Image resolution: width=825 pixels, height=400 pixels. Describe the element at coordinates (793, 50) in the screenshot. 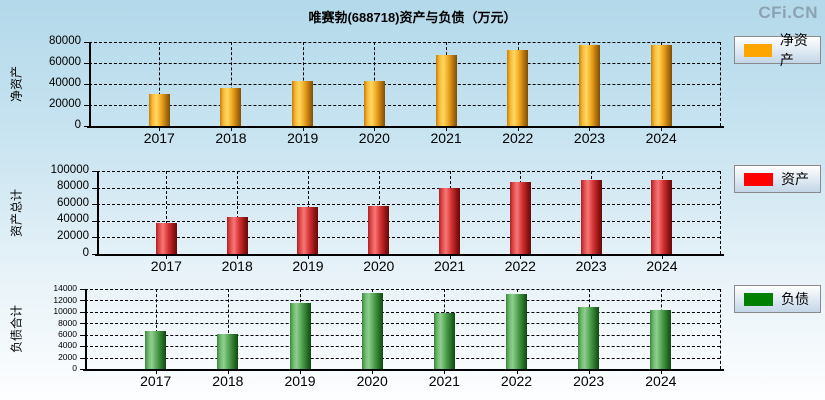

I see `legend-label: 净资产` at that location.